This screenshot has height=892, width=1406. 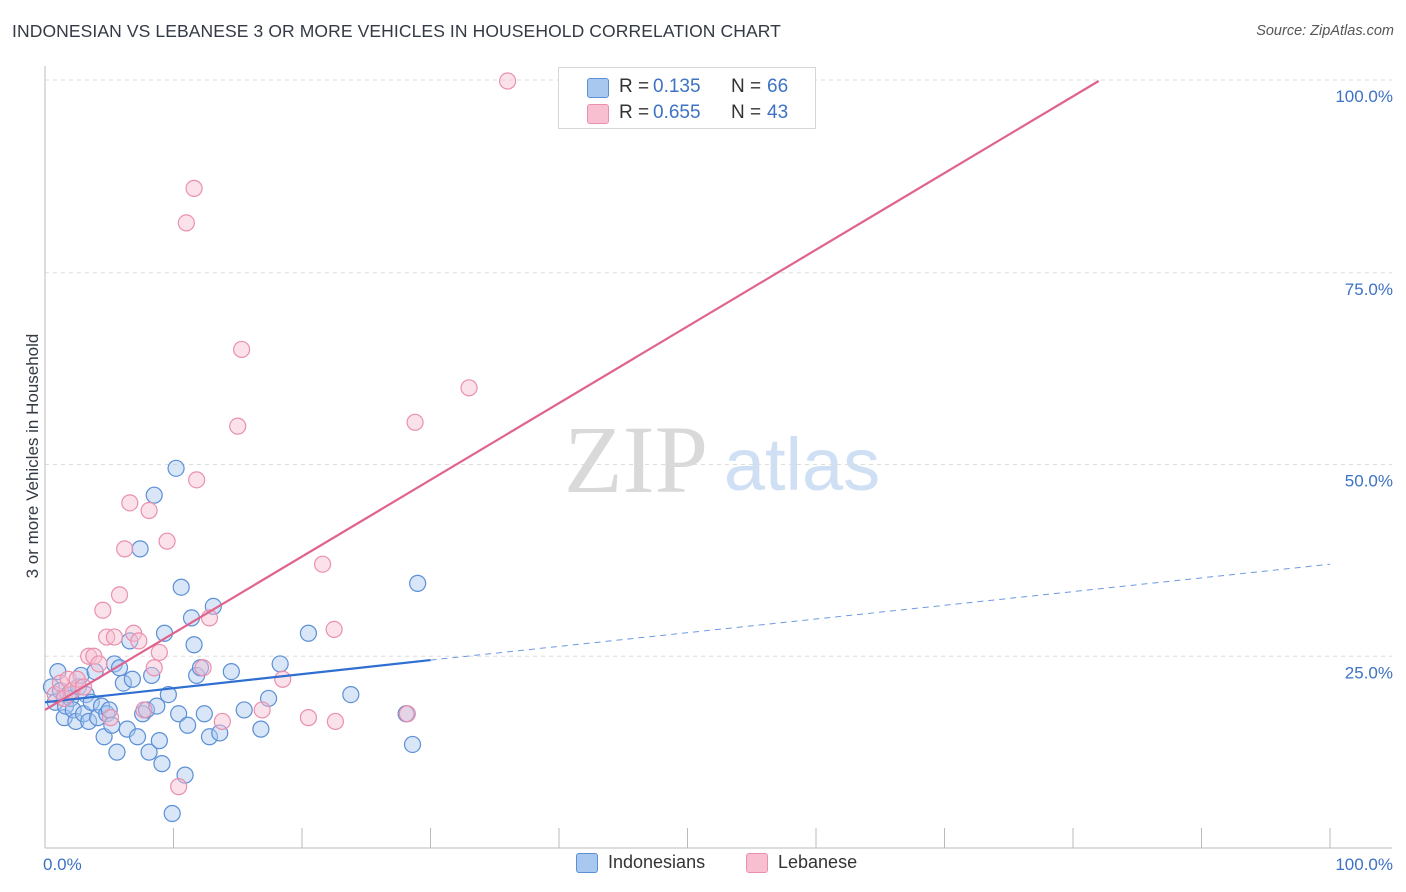 What do you see at coordinates (677, 86) in the screenshot?
I see `r-value: 0.135` at bounding box center [677, 86].